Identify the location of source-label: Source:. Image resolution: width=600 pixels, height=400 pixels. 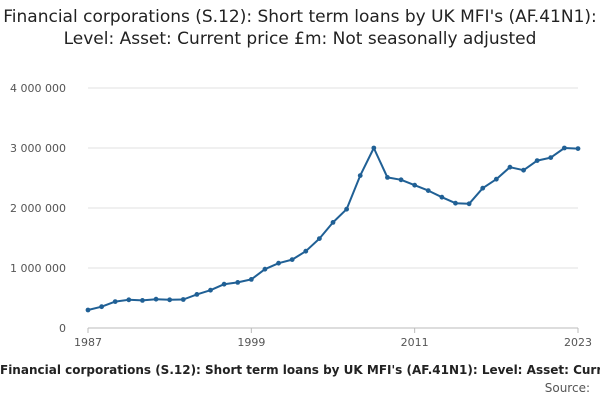
(567, 388).